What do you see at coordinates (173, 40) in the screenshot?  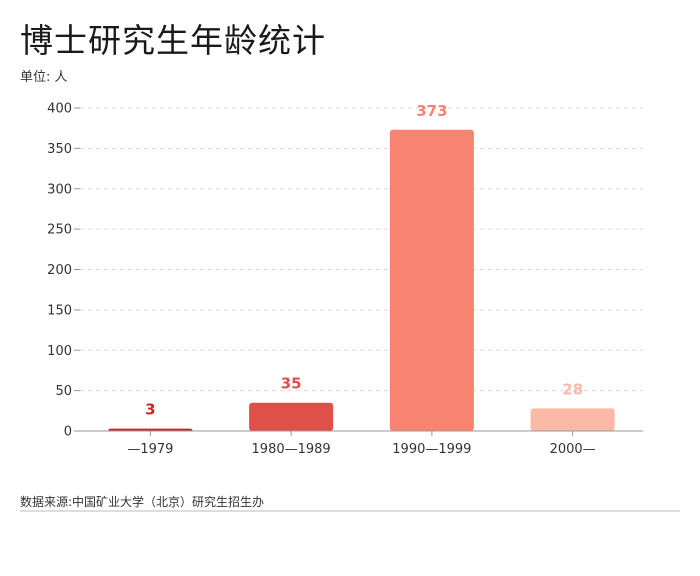 I see `chart-title: 博士研究生年龄统计` at bounding box center [173, 40].